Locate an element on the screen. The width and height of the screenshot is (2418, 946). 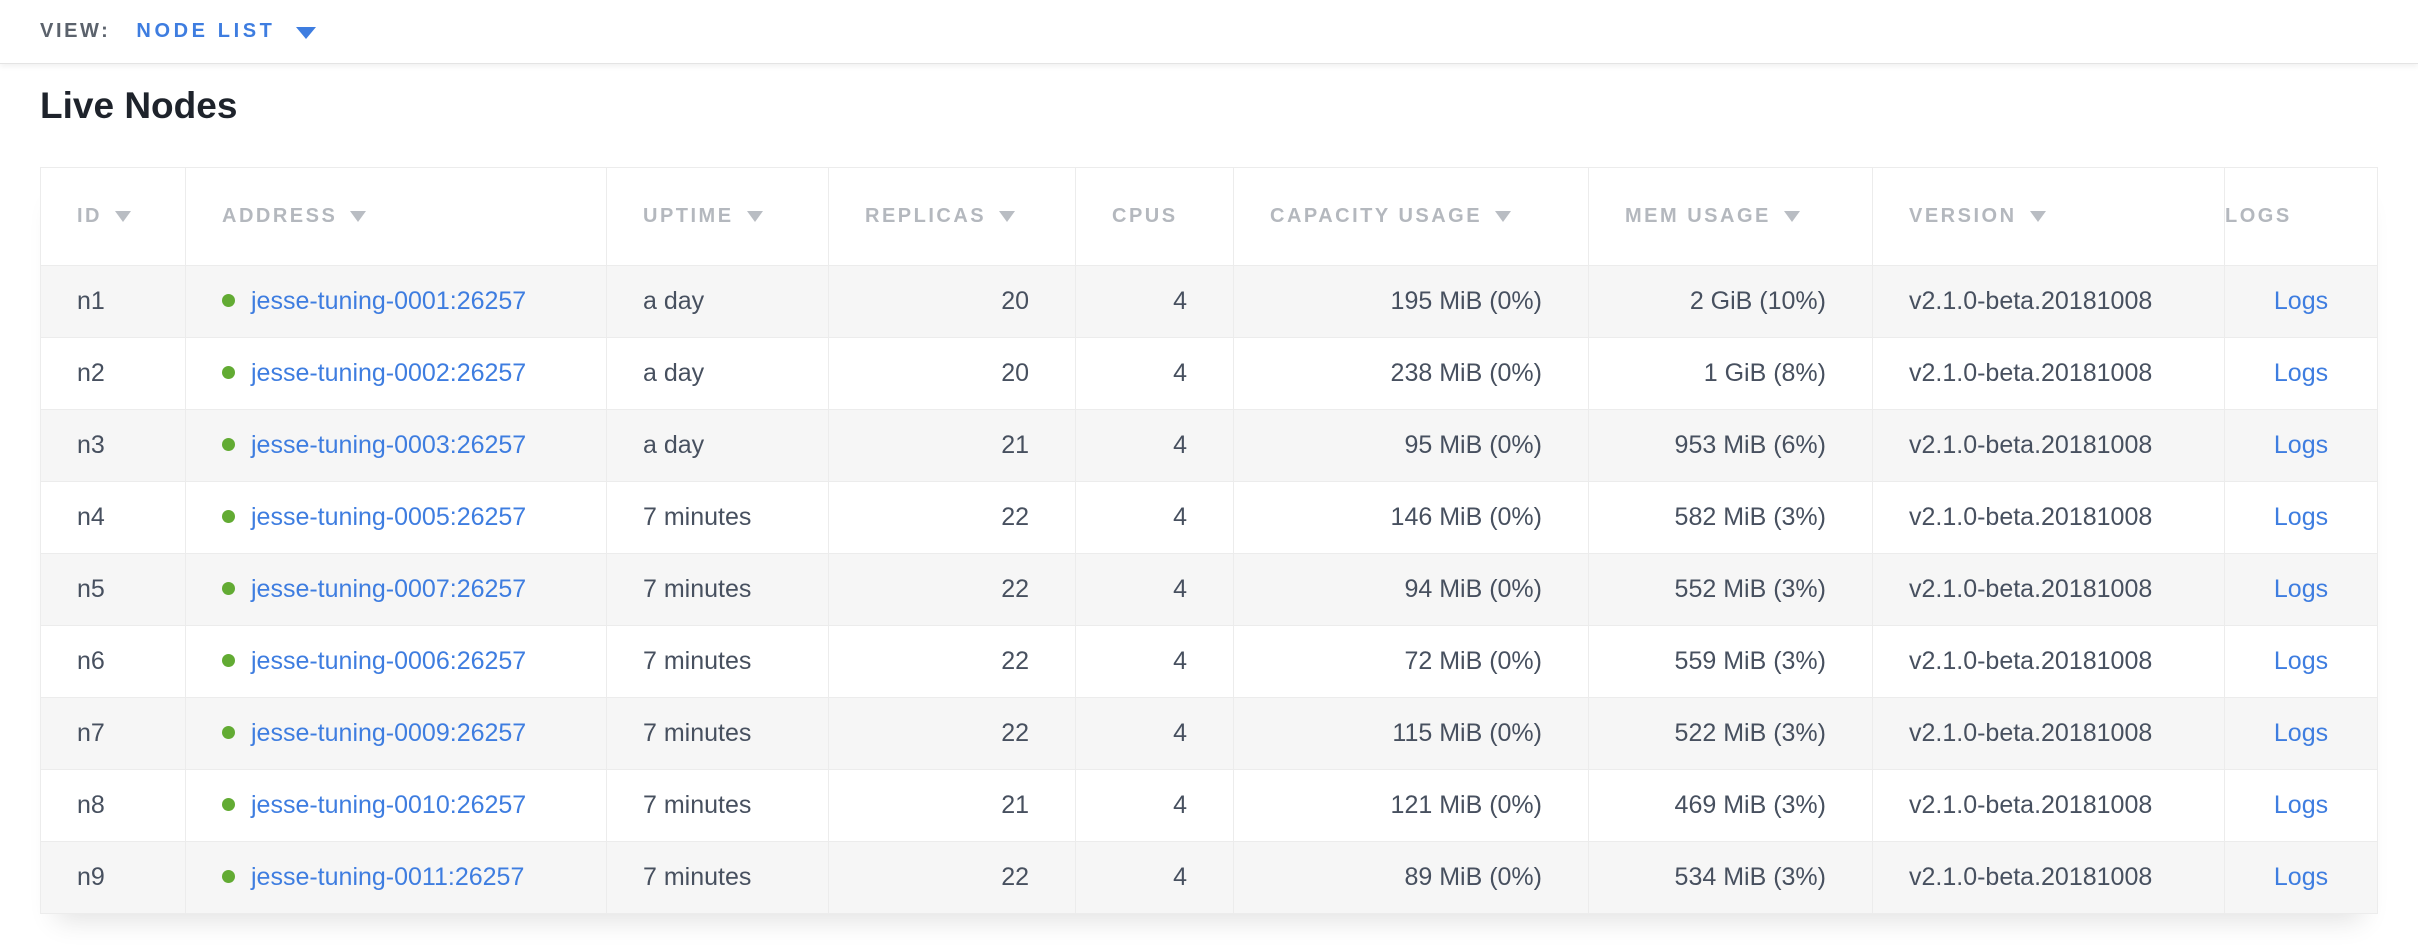
cell-address: jesse-tuning-0001:26257 is located at coordinates (396, 301).